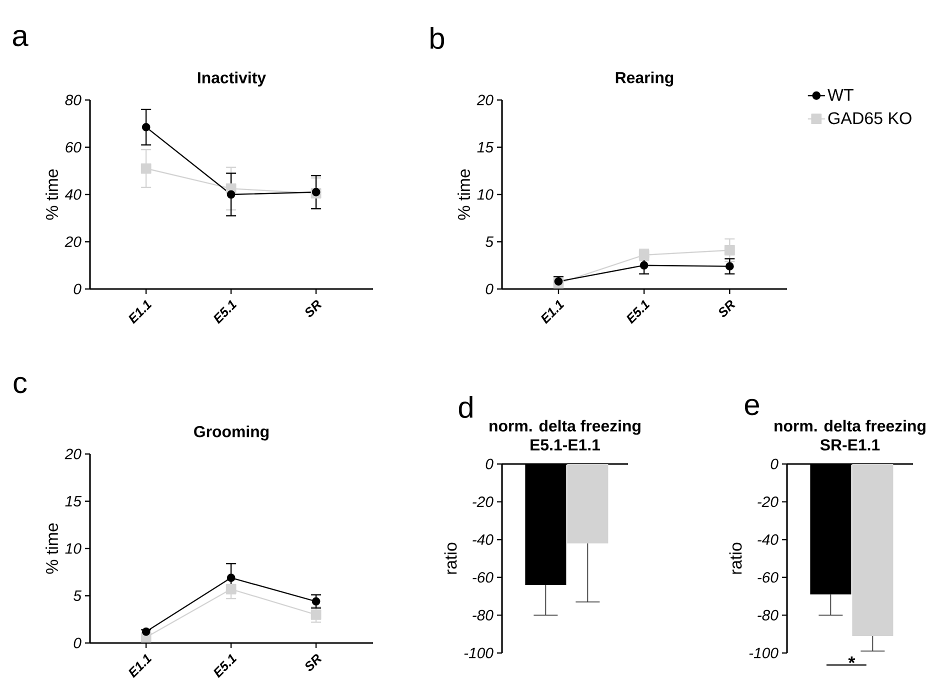  What do you see at coordinates (645, 79) in the screenshot?
I see `chart-title: Rearing` at bounding box center [645, 79].